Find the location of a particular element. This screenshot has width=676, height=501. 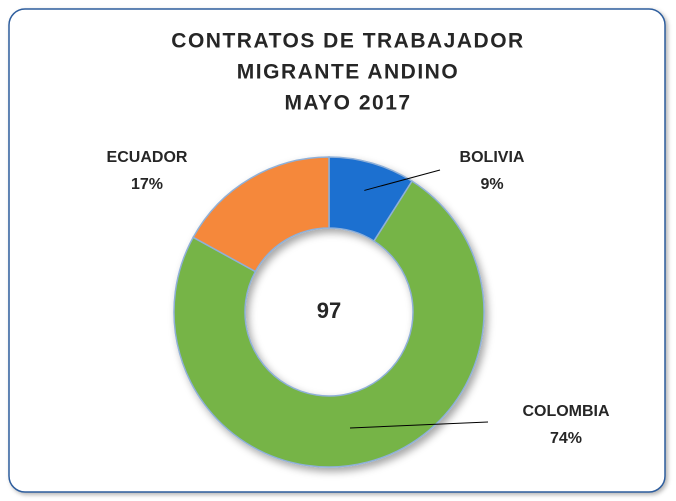

center-text: 97 is located at coordinates (329, 310).